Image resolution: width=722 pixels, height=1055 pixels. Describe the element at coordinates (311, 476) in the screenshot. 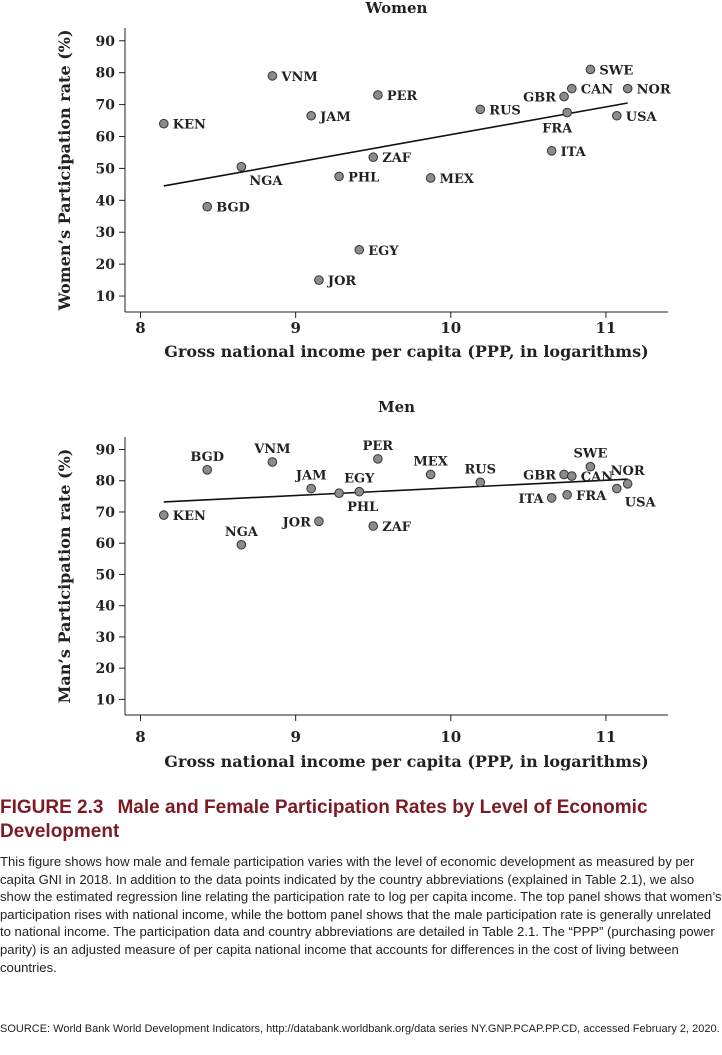

I see `point-label: JAM` at that location.